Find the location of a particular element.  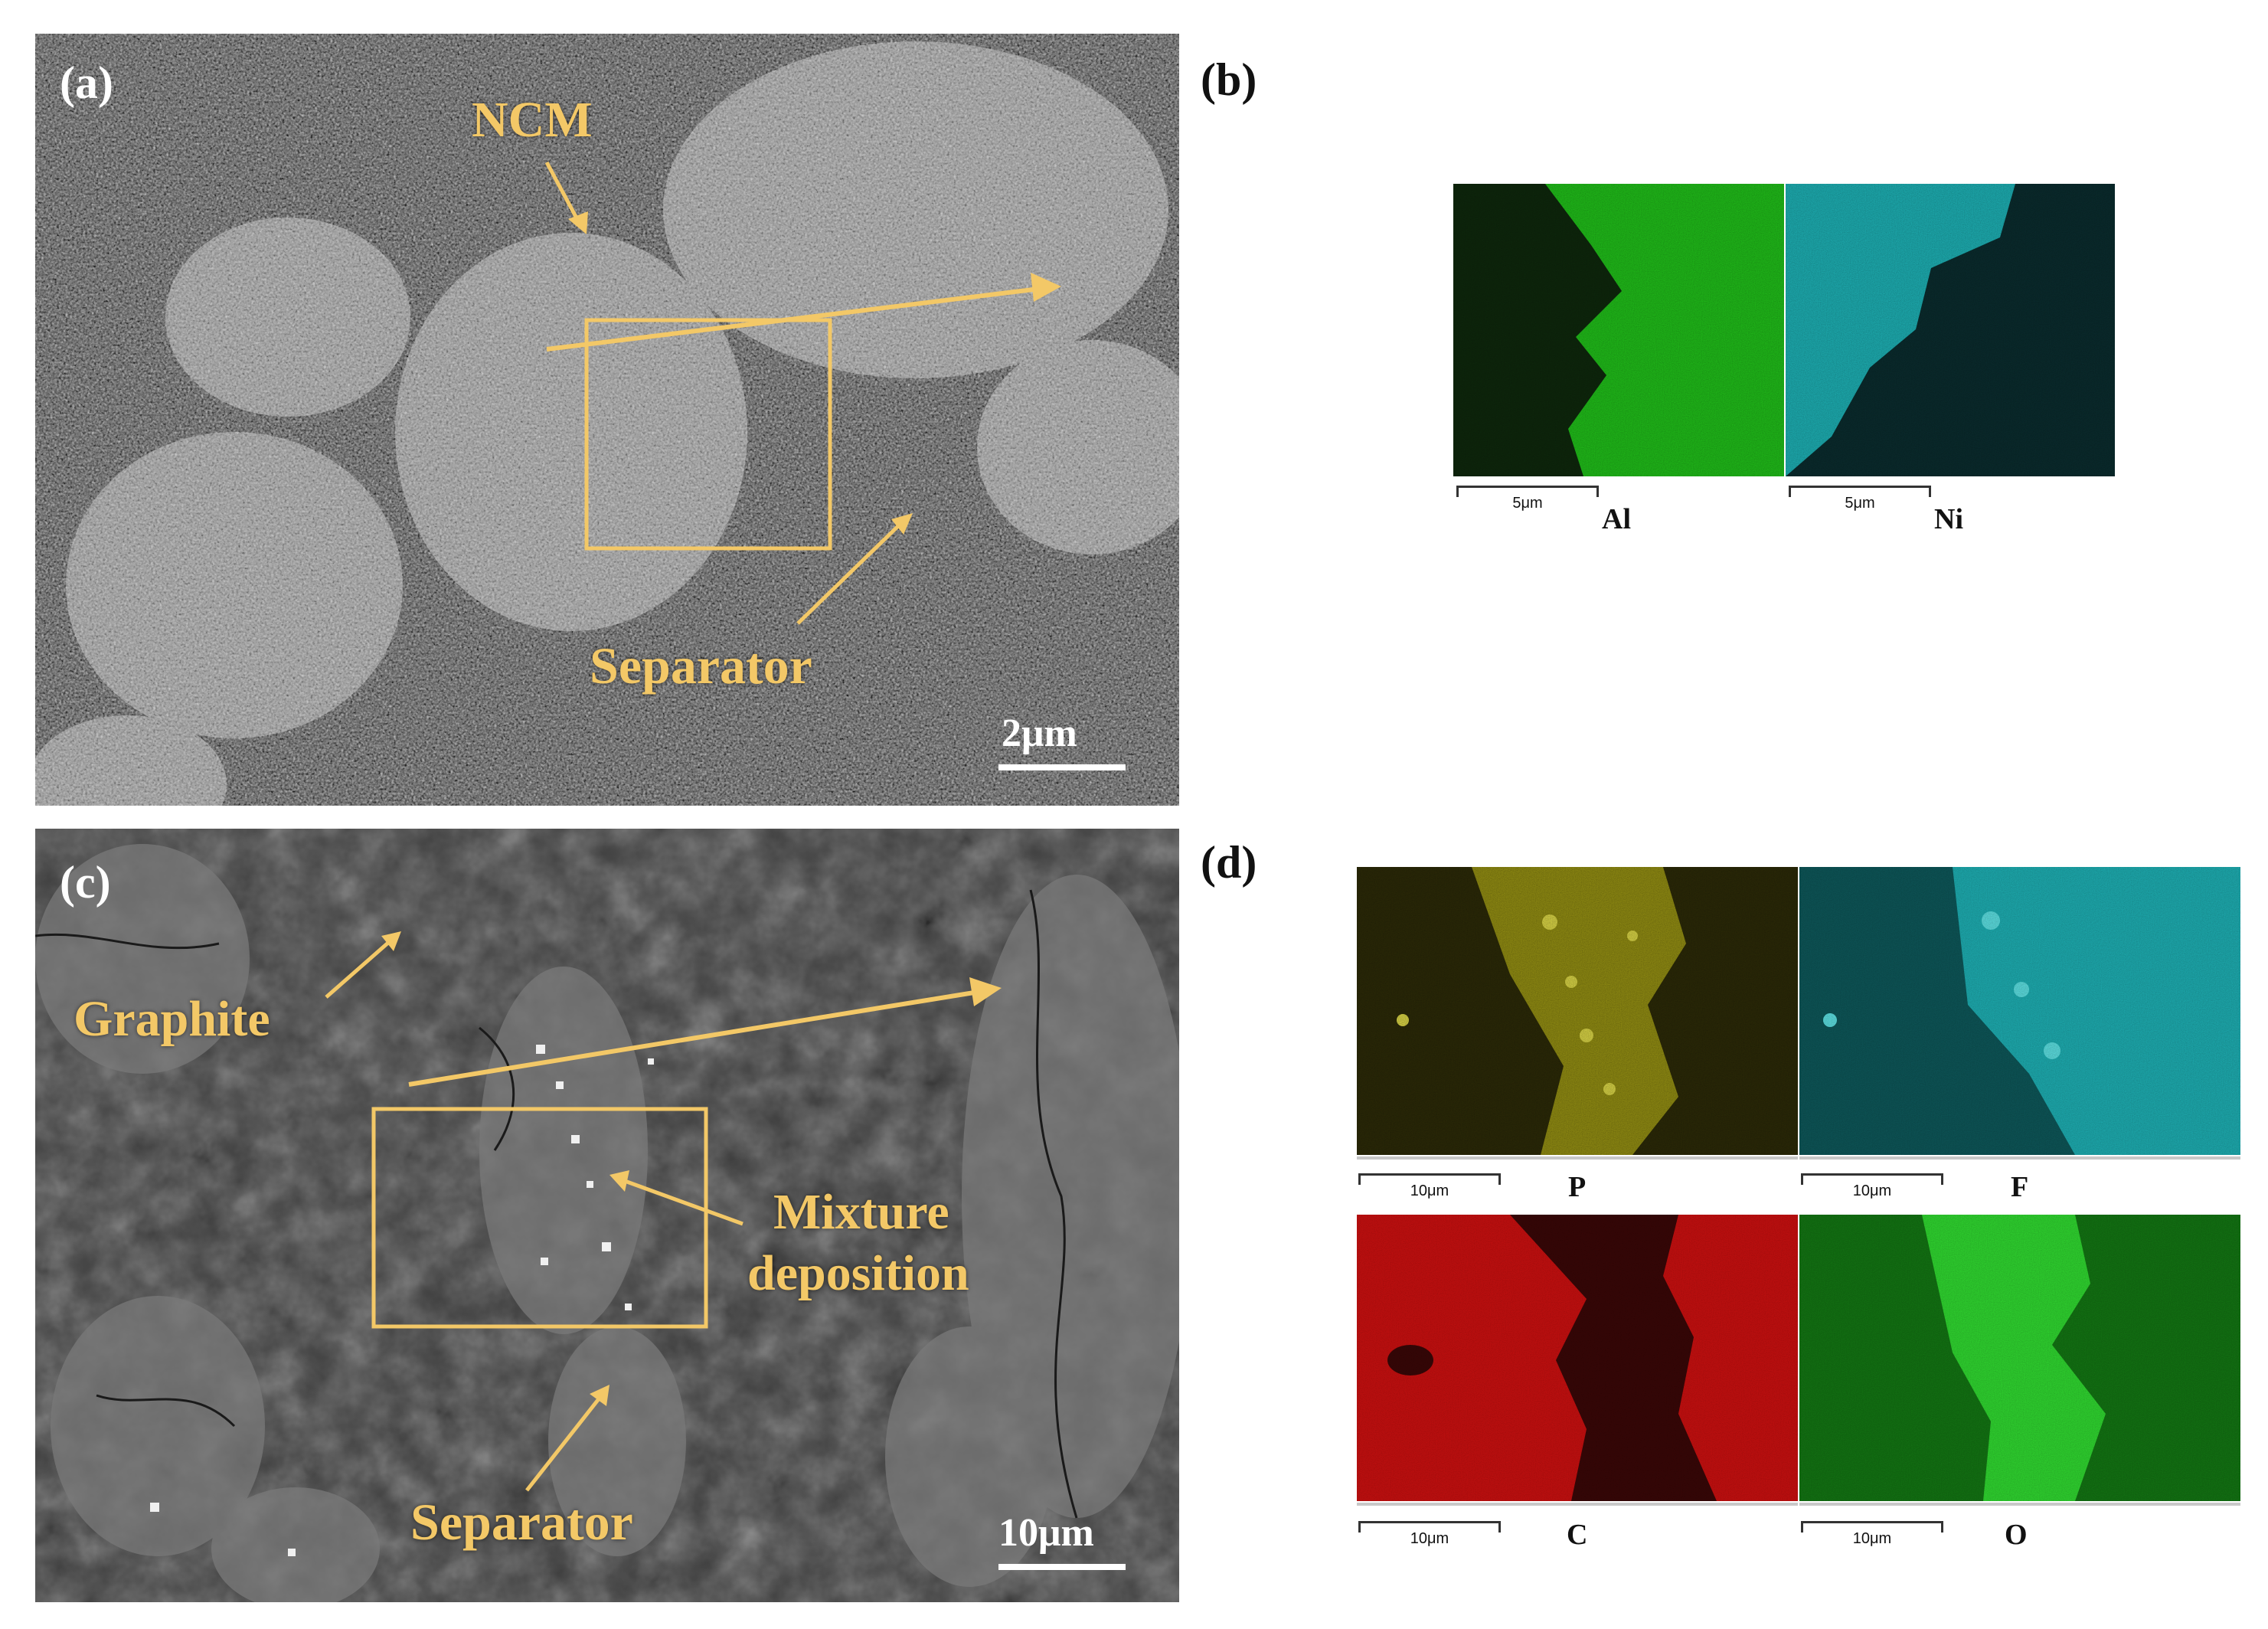

element-label-ni: Ni is located at coordinates (1948, 519).